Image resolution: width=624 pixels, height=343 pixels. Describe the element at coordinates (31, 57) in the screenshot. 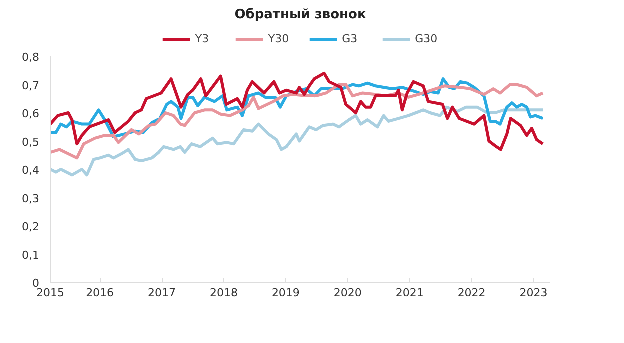

I see `y-tick-label: 0,8` at that location.